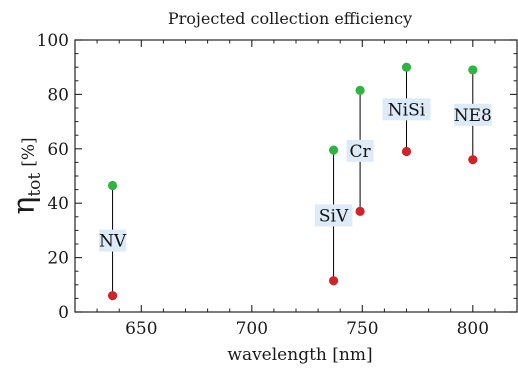 The width and height of the screenshot is (518, 370). Describe the element at coordinates (58, 259) in the screenshot. I see `y-tick-label: 20` at that location.